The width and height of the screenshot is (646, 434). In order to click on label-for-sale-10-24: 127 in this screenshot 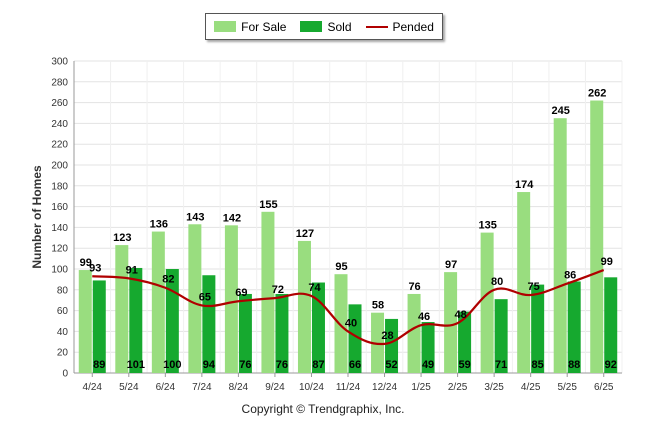, I will do `click(305, 234)`.